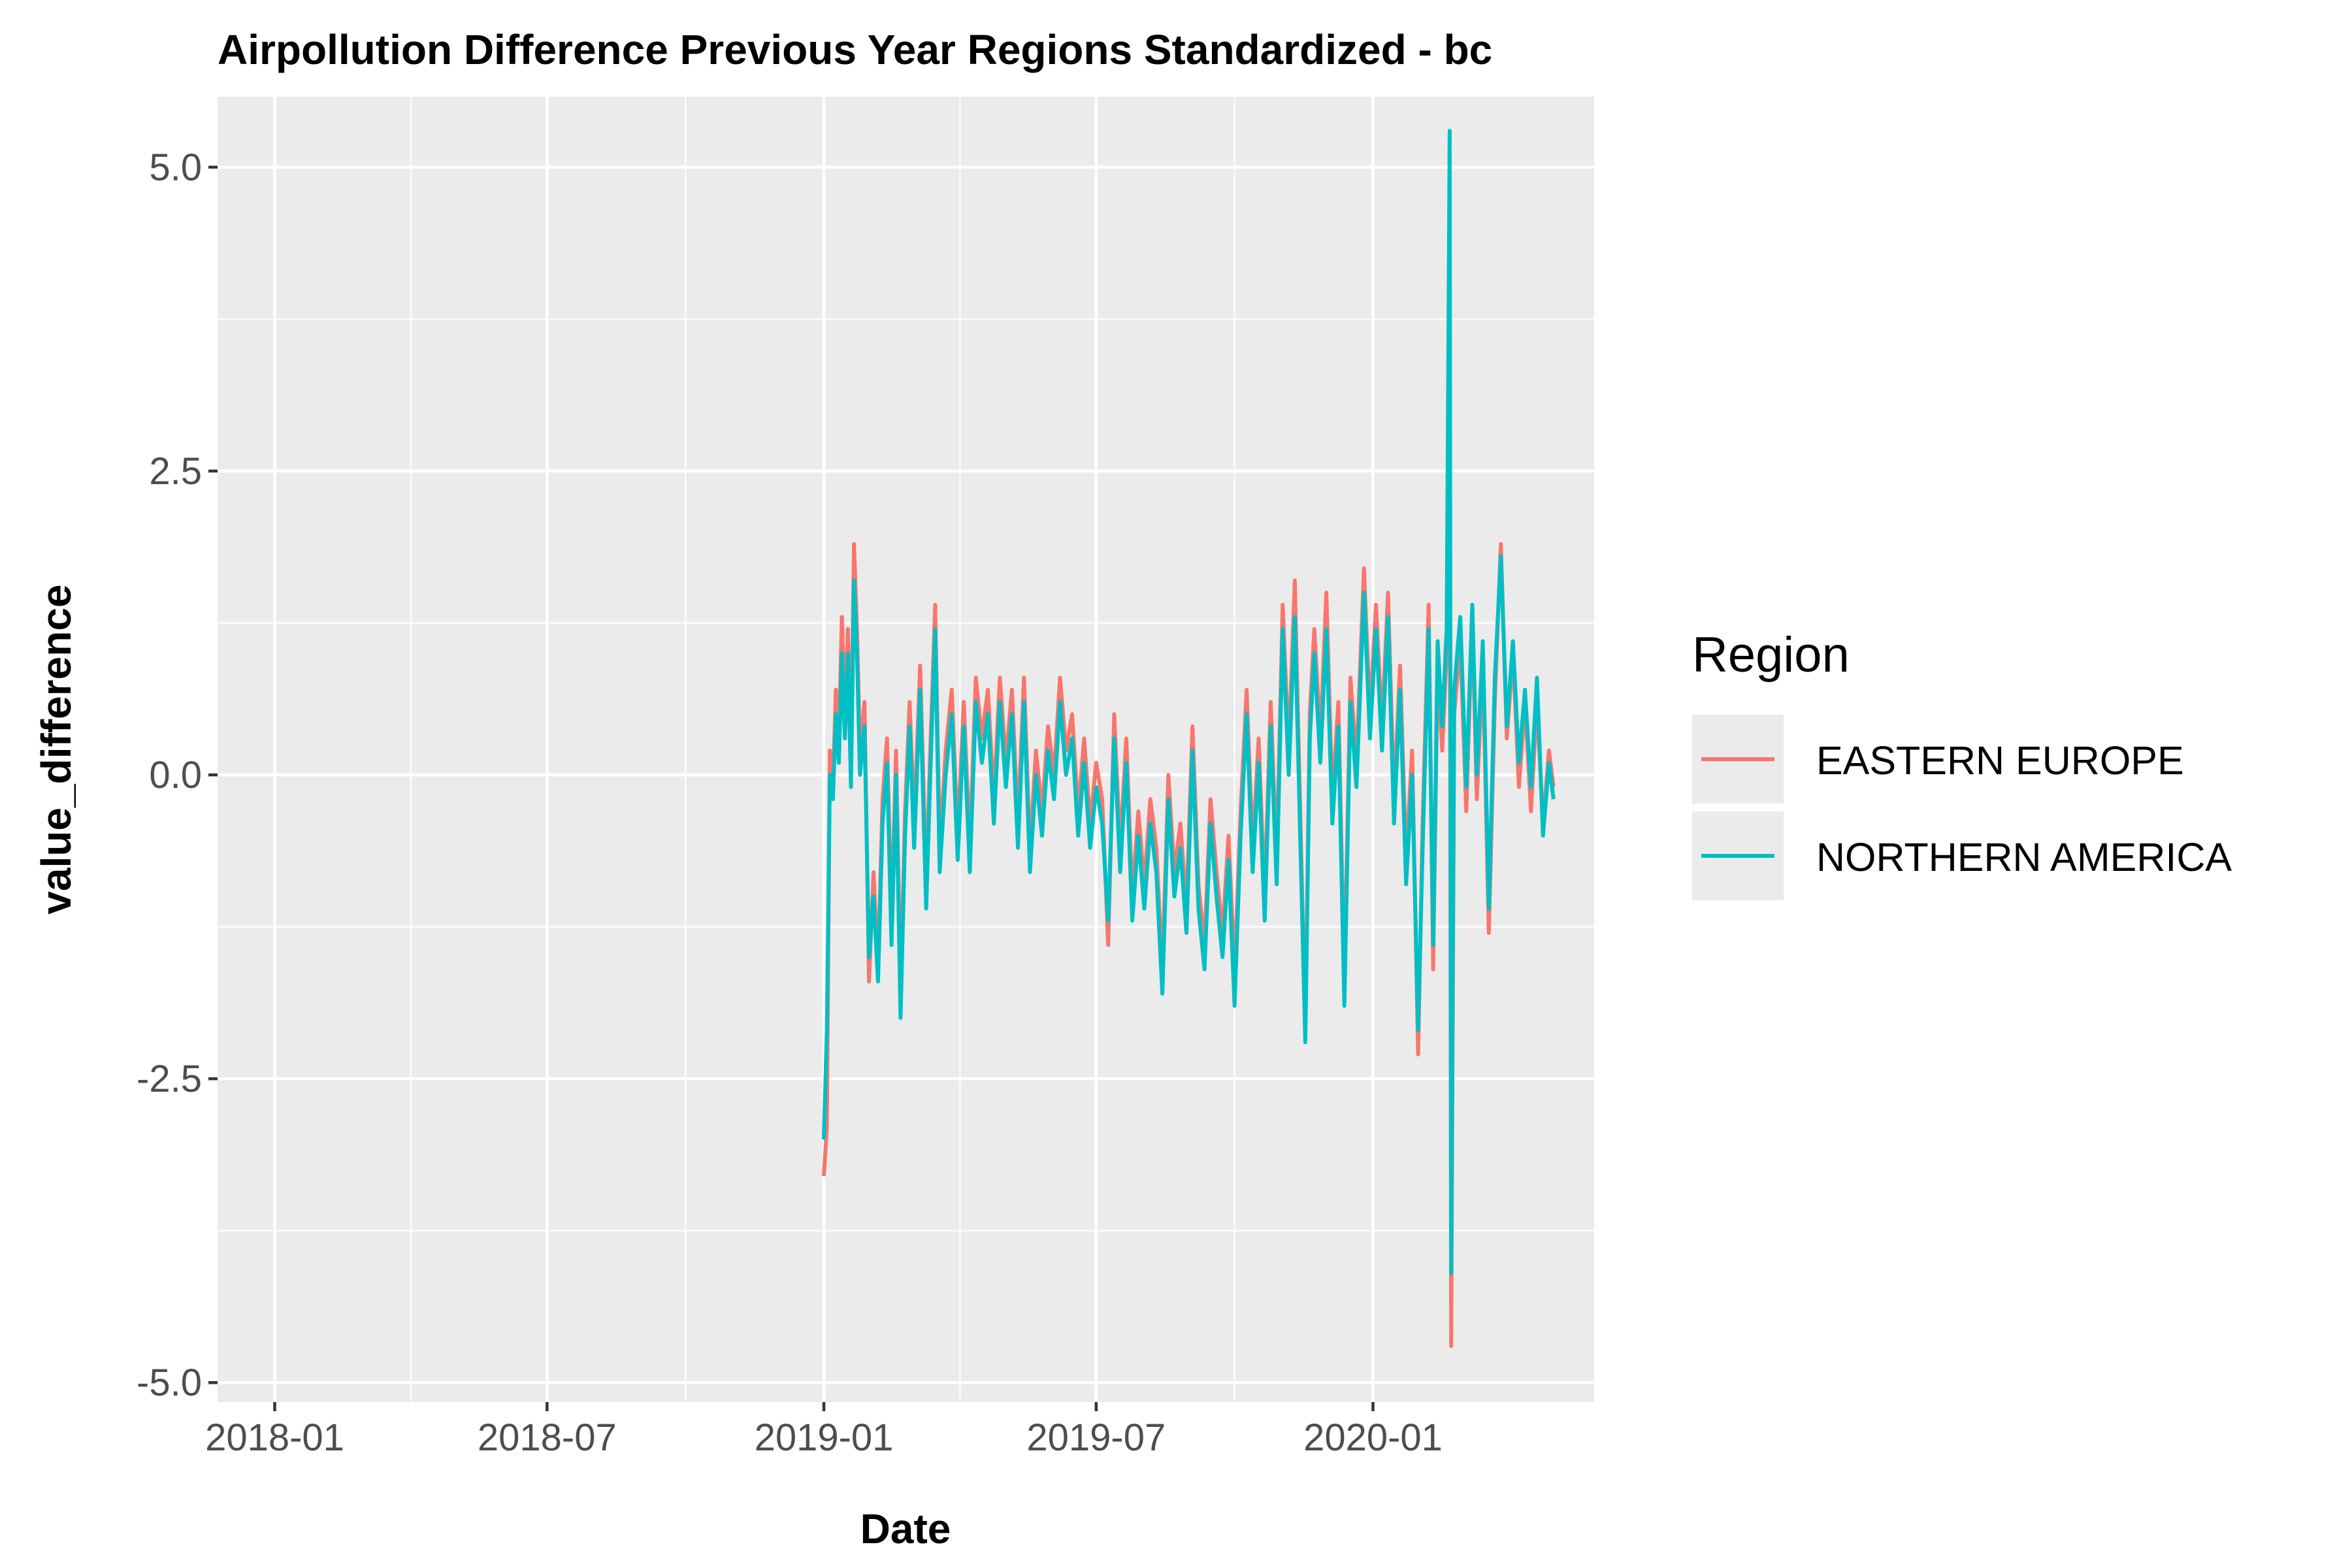 This screenshot has height=1568, width=2352. What do you see at coordinates (1771, 655) in the screenshot?
I see `legend-title: Region` at bounding box center [1771, 655].